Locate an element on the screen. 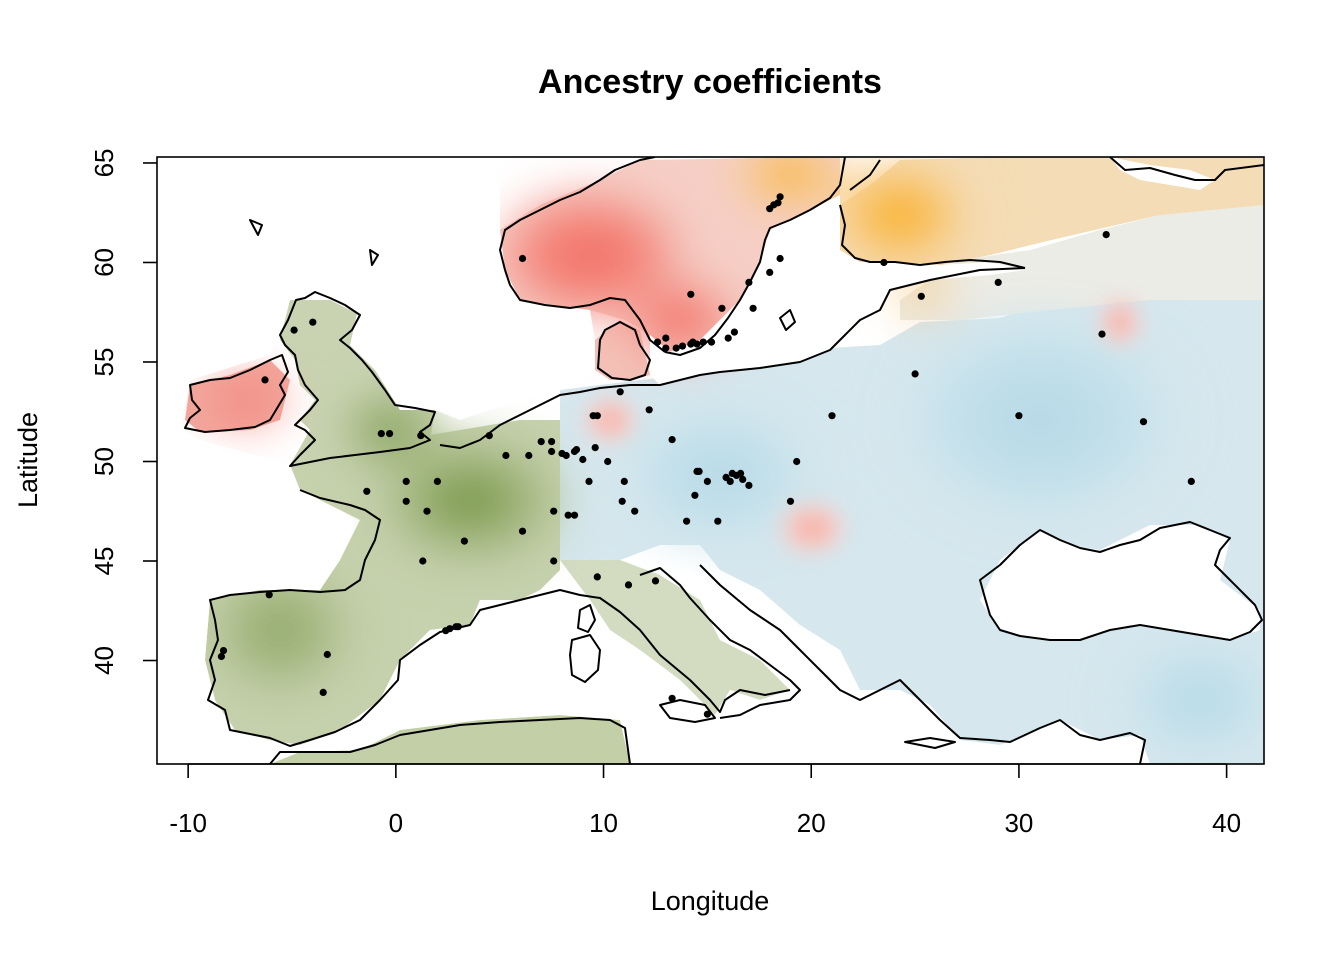 Image resolution: width=1344 pixels, height=960 pixels. y-tick-label: 60 is located at coordinates (104, 262).